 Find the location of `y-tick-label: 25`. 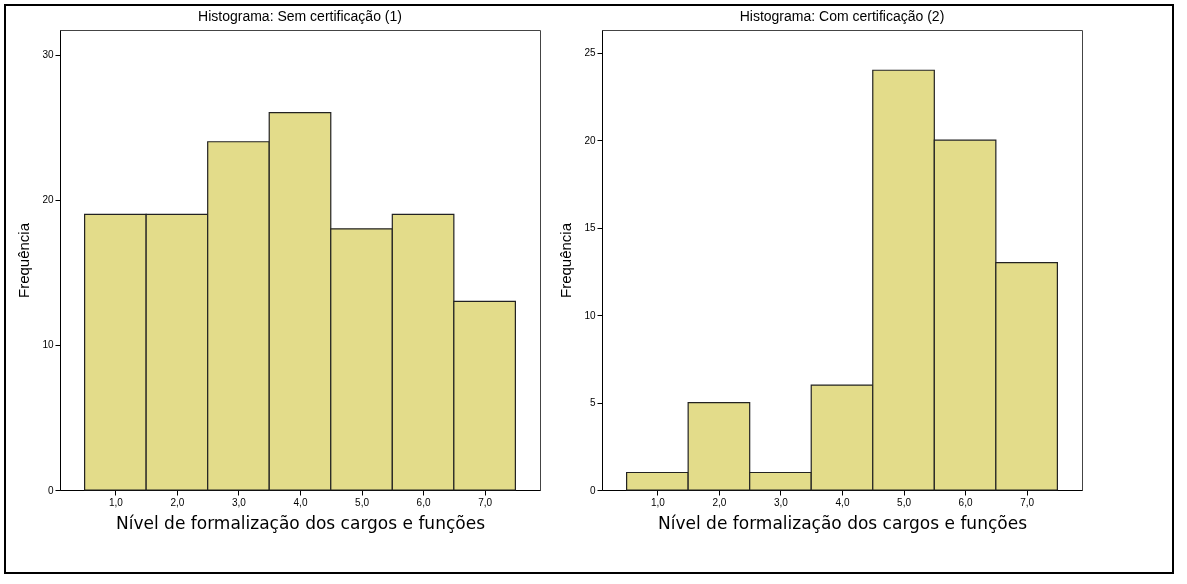

y-tick-label: 25 is located at coordinates (590, 53).